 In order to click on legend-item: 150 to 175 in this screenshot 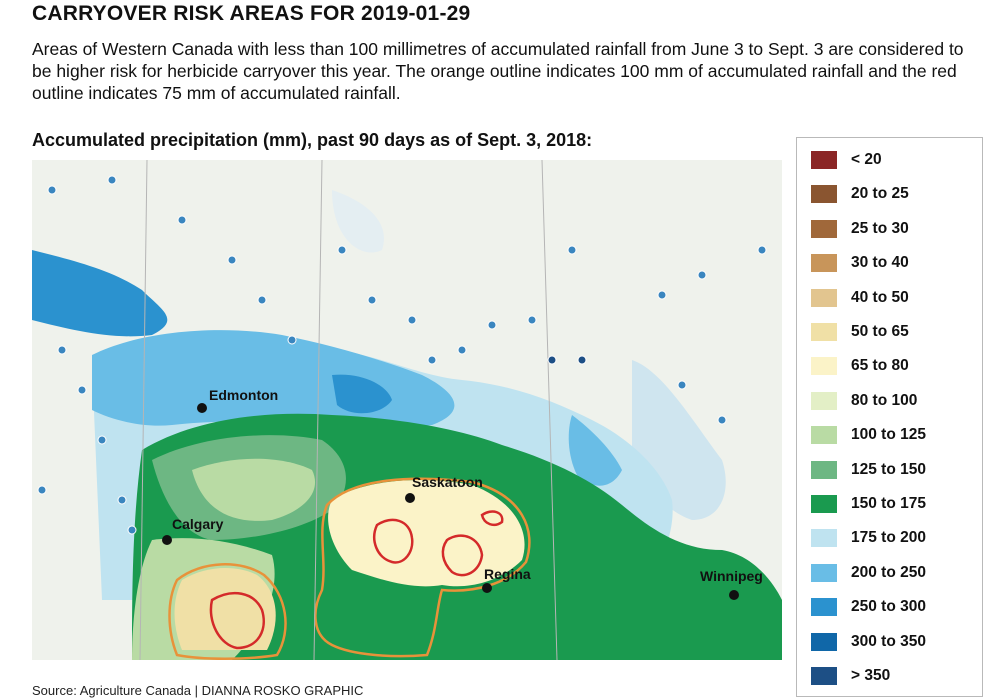, I will do `click(868, 504)`.